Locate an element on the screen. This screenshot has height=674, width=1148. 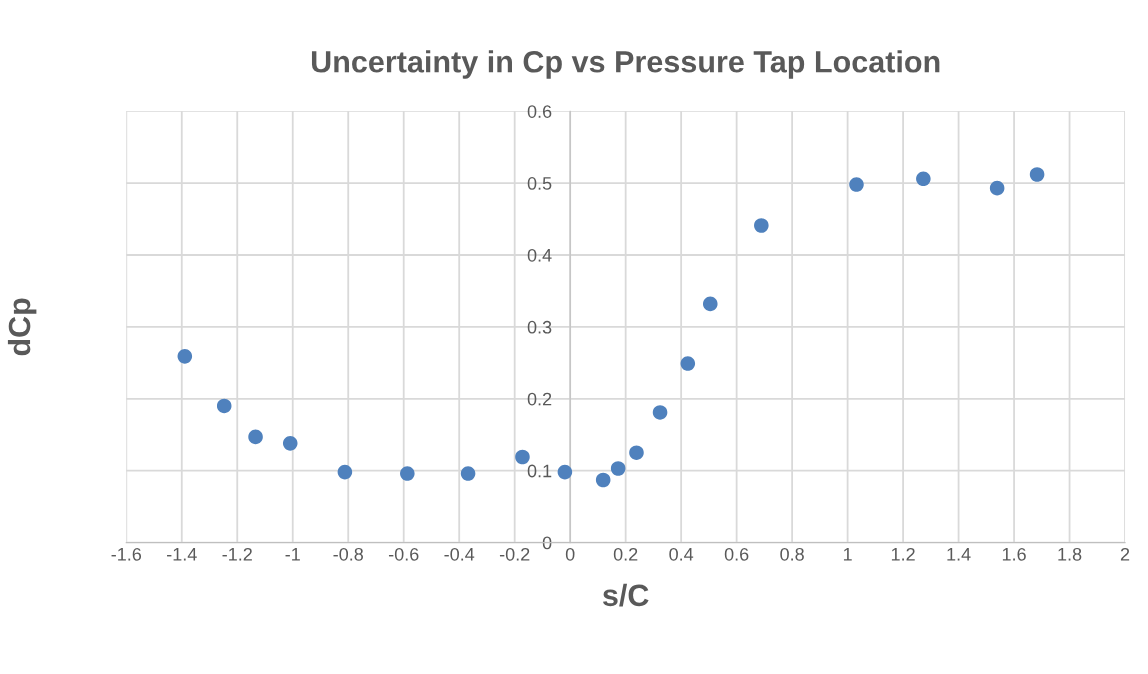
y-axis-title: dCp is located at coordinates (22, 327).